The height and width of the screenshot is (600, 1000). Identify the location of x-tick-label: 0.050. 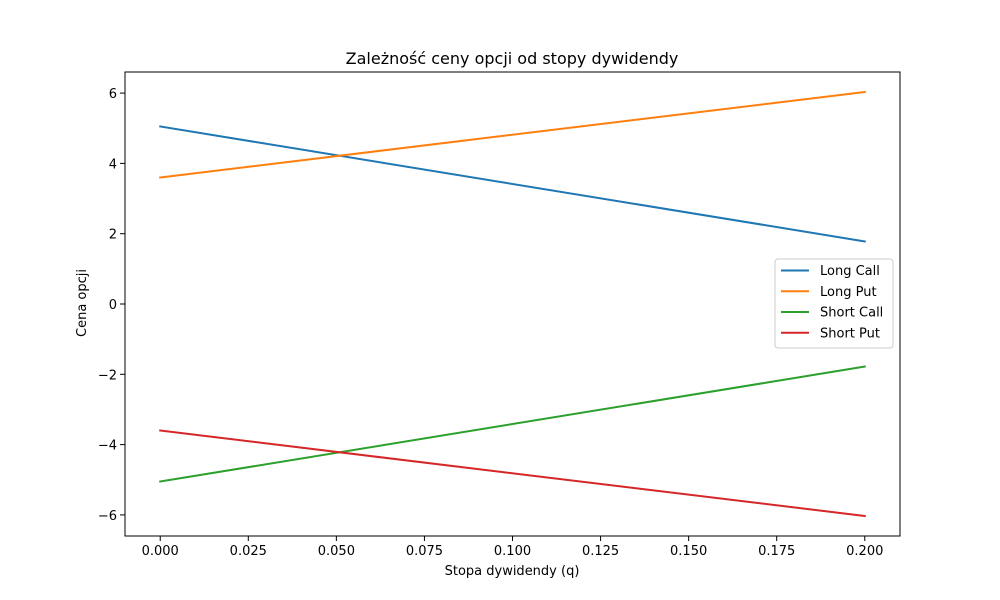
(336, 551).